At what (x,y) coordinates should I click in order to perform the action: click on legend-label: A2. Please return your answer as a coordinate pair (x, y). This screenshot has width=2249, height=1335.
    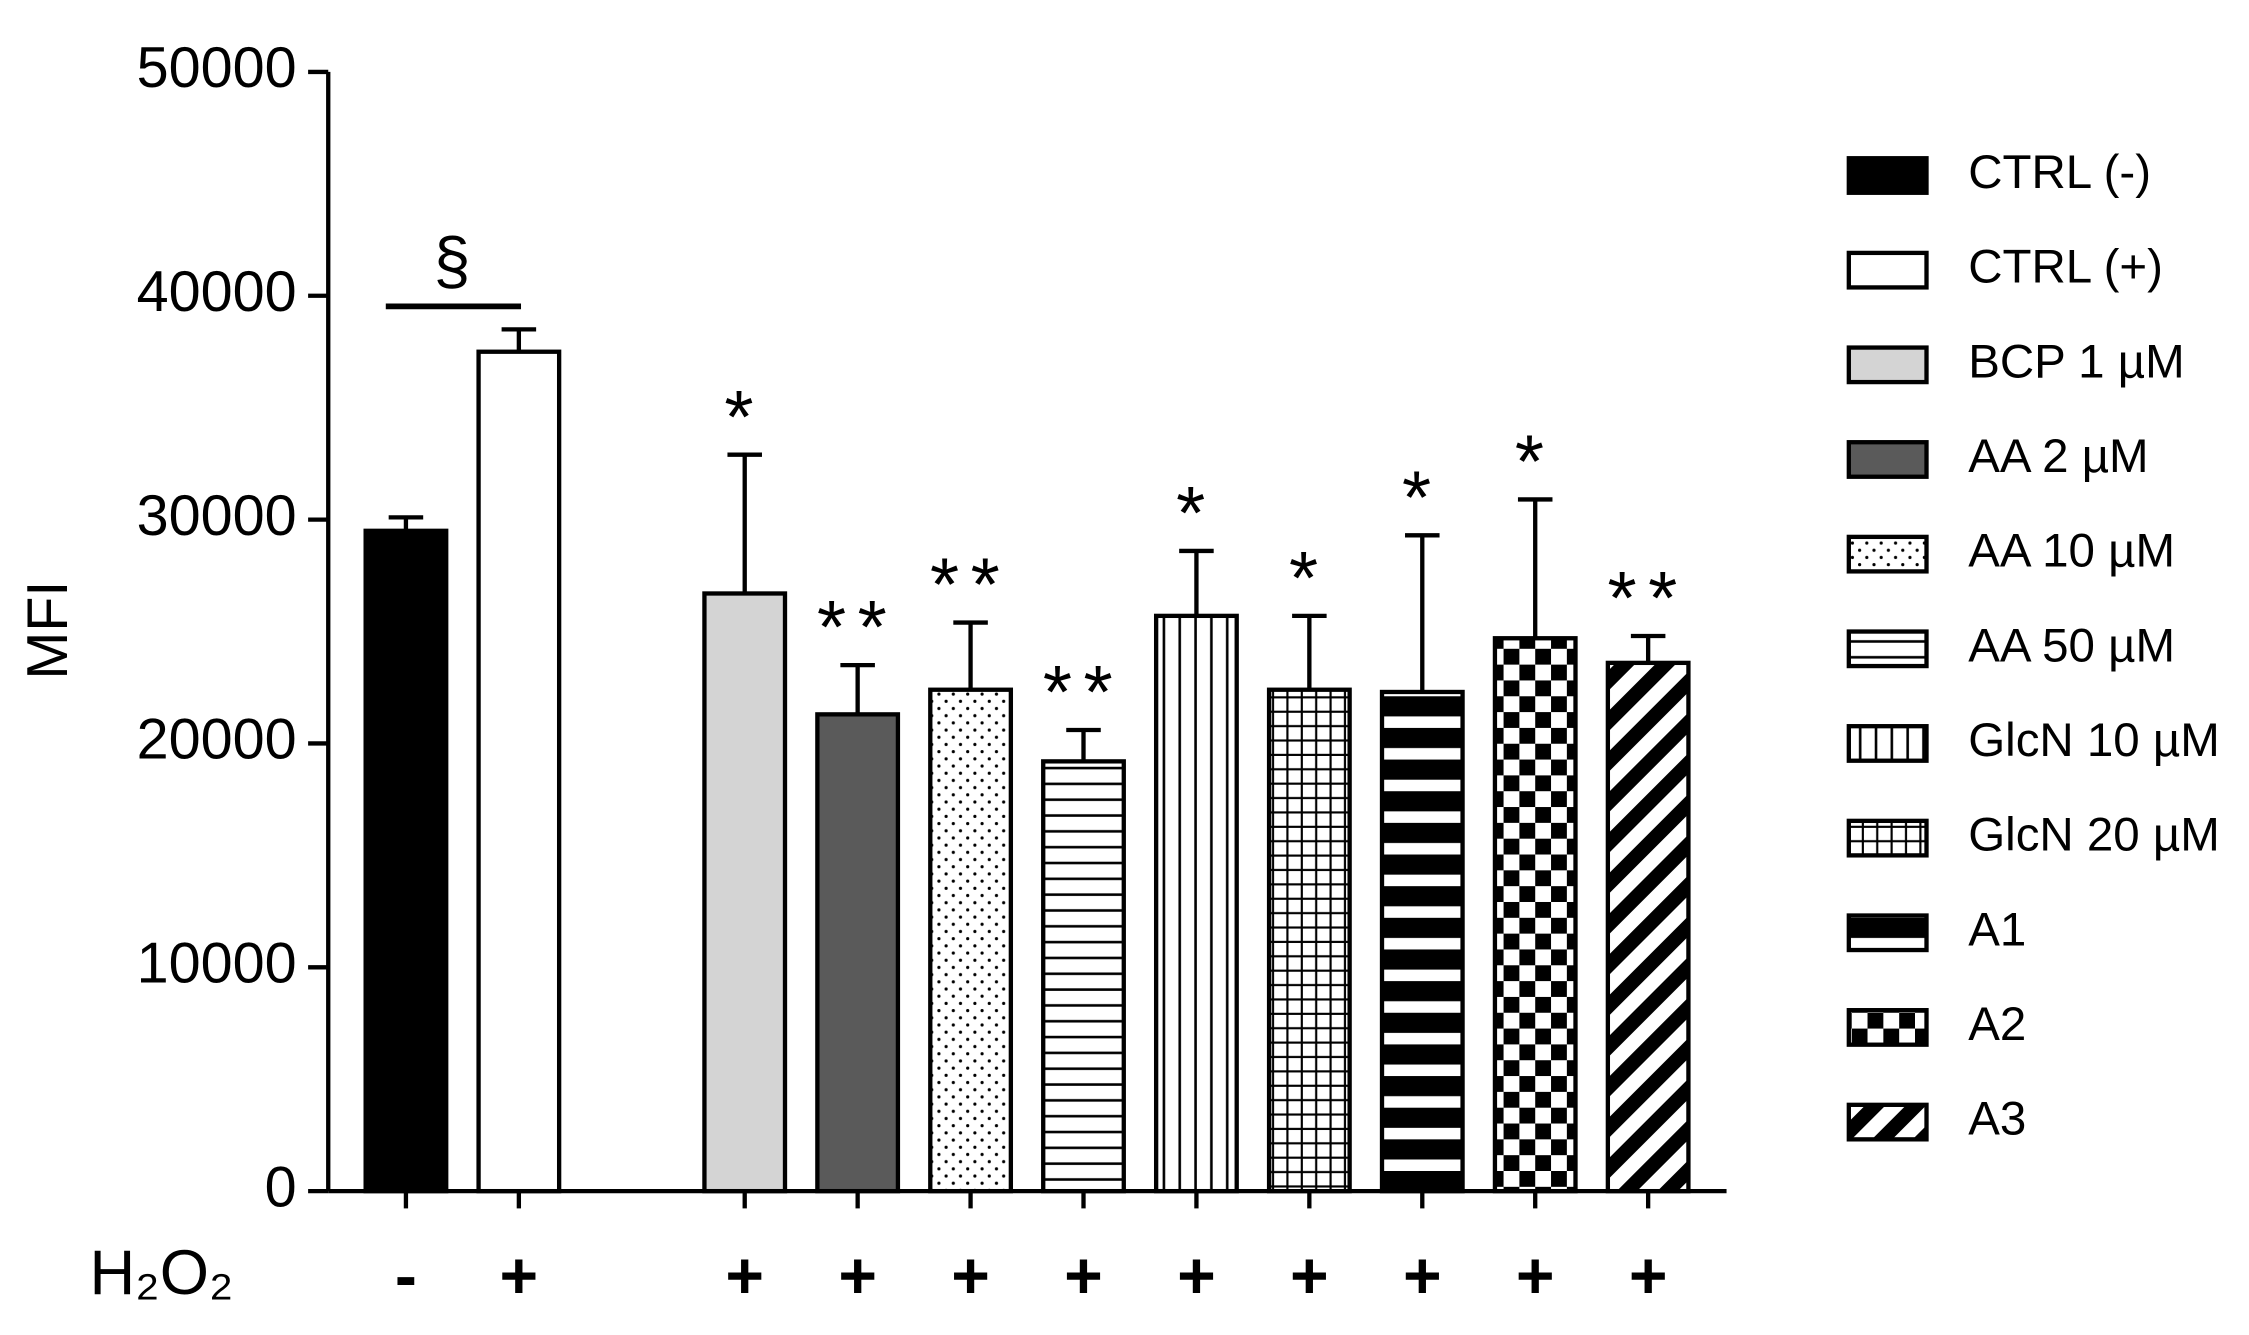
    Looking at the image, I should click on (1997, 1024).